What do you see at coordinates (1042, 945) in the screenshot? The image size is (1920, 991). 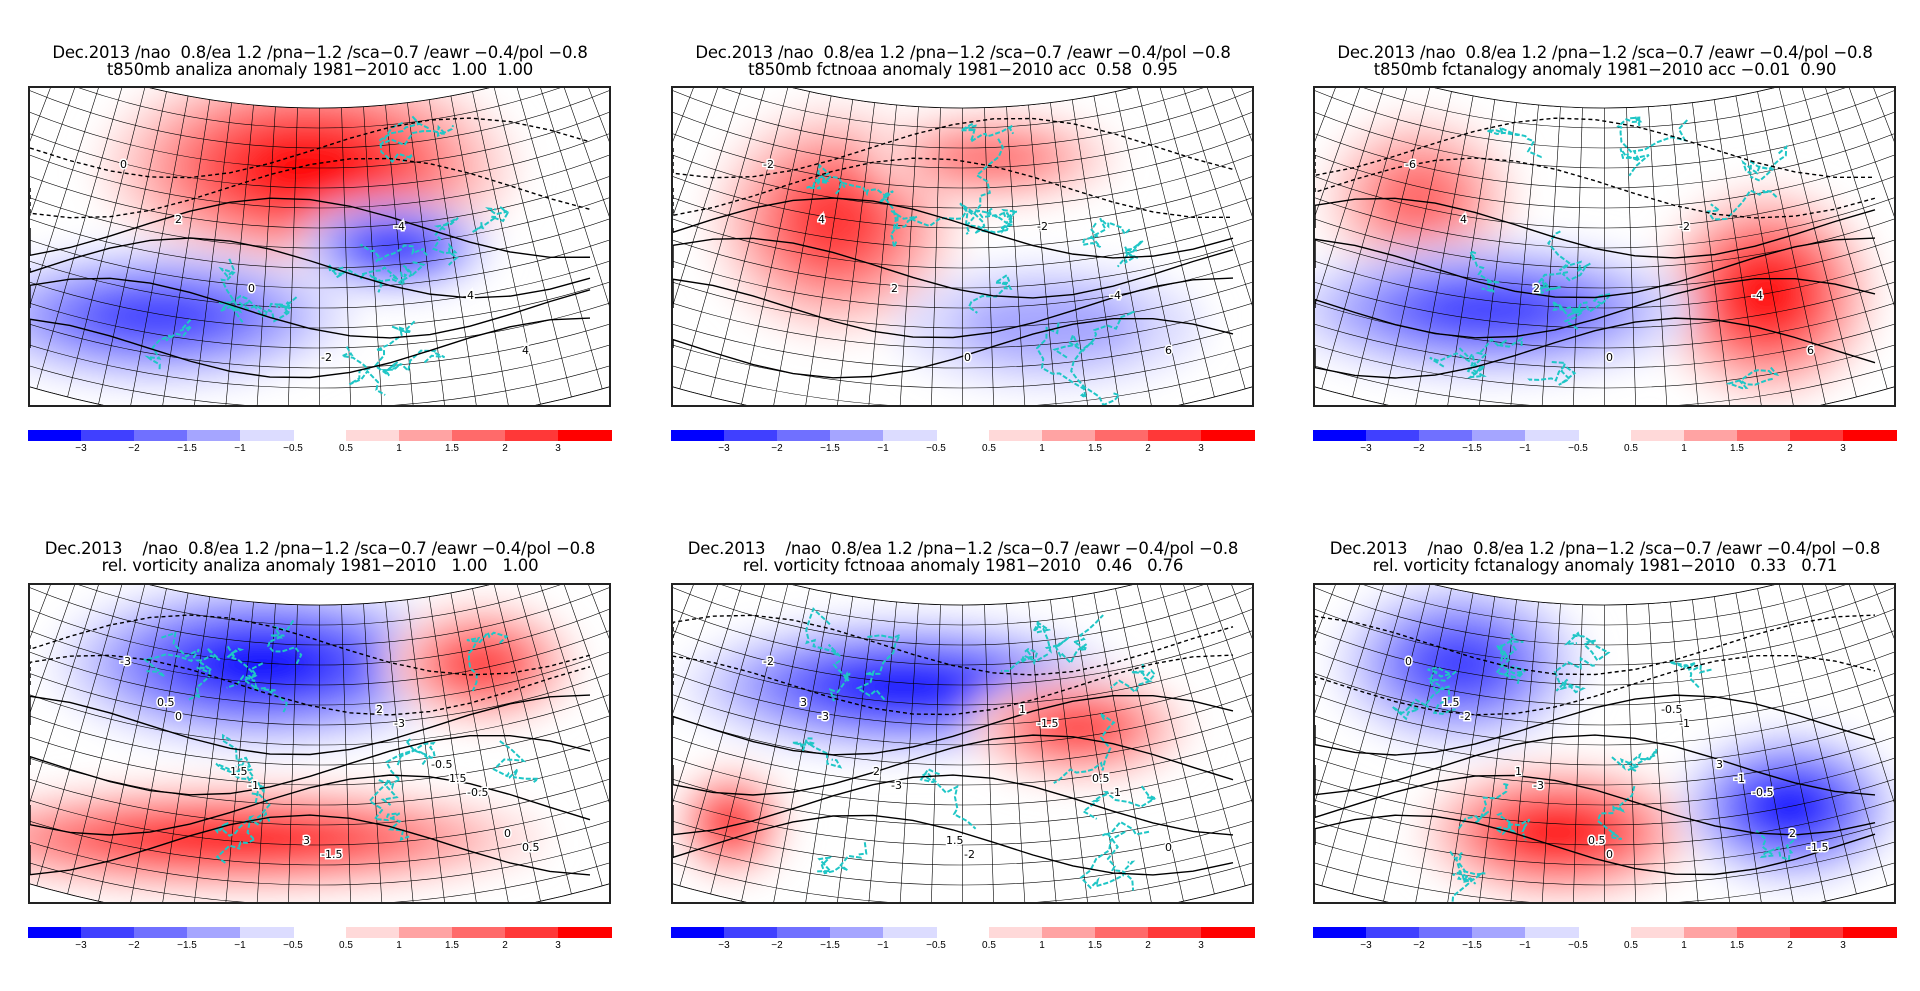 I see `colorbar-tick-label: 1` at bounding box center [1042, 945].